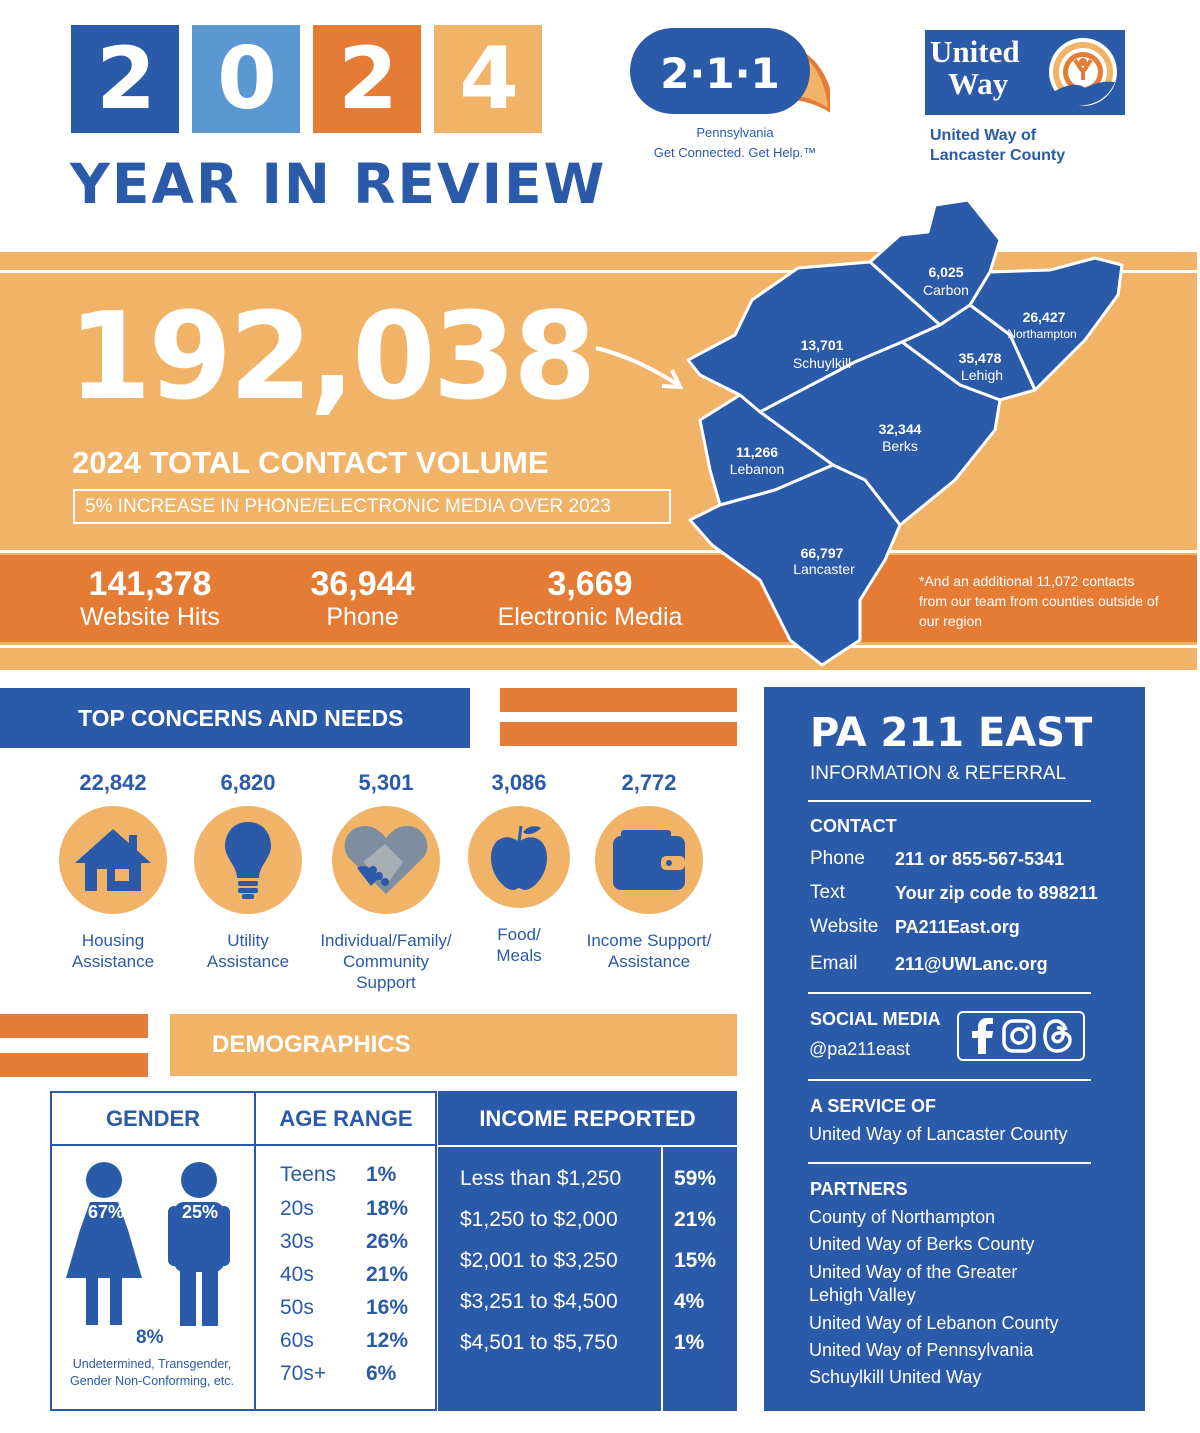 This screenshot has height=1433, width=1200. What do you see at coordinates (153, 1119) in the screenshot?
I see `gender-heading: GENDER` at bounding box center [153, 1119].